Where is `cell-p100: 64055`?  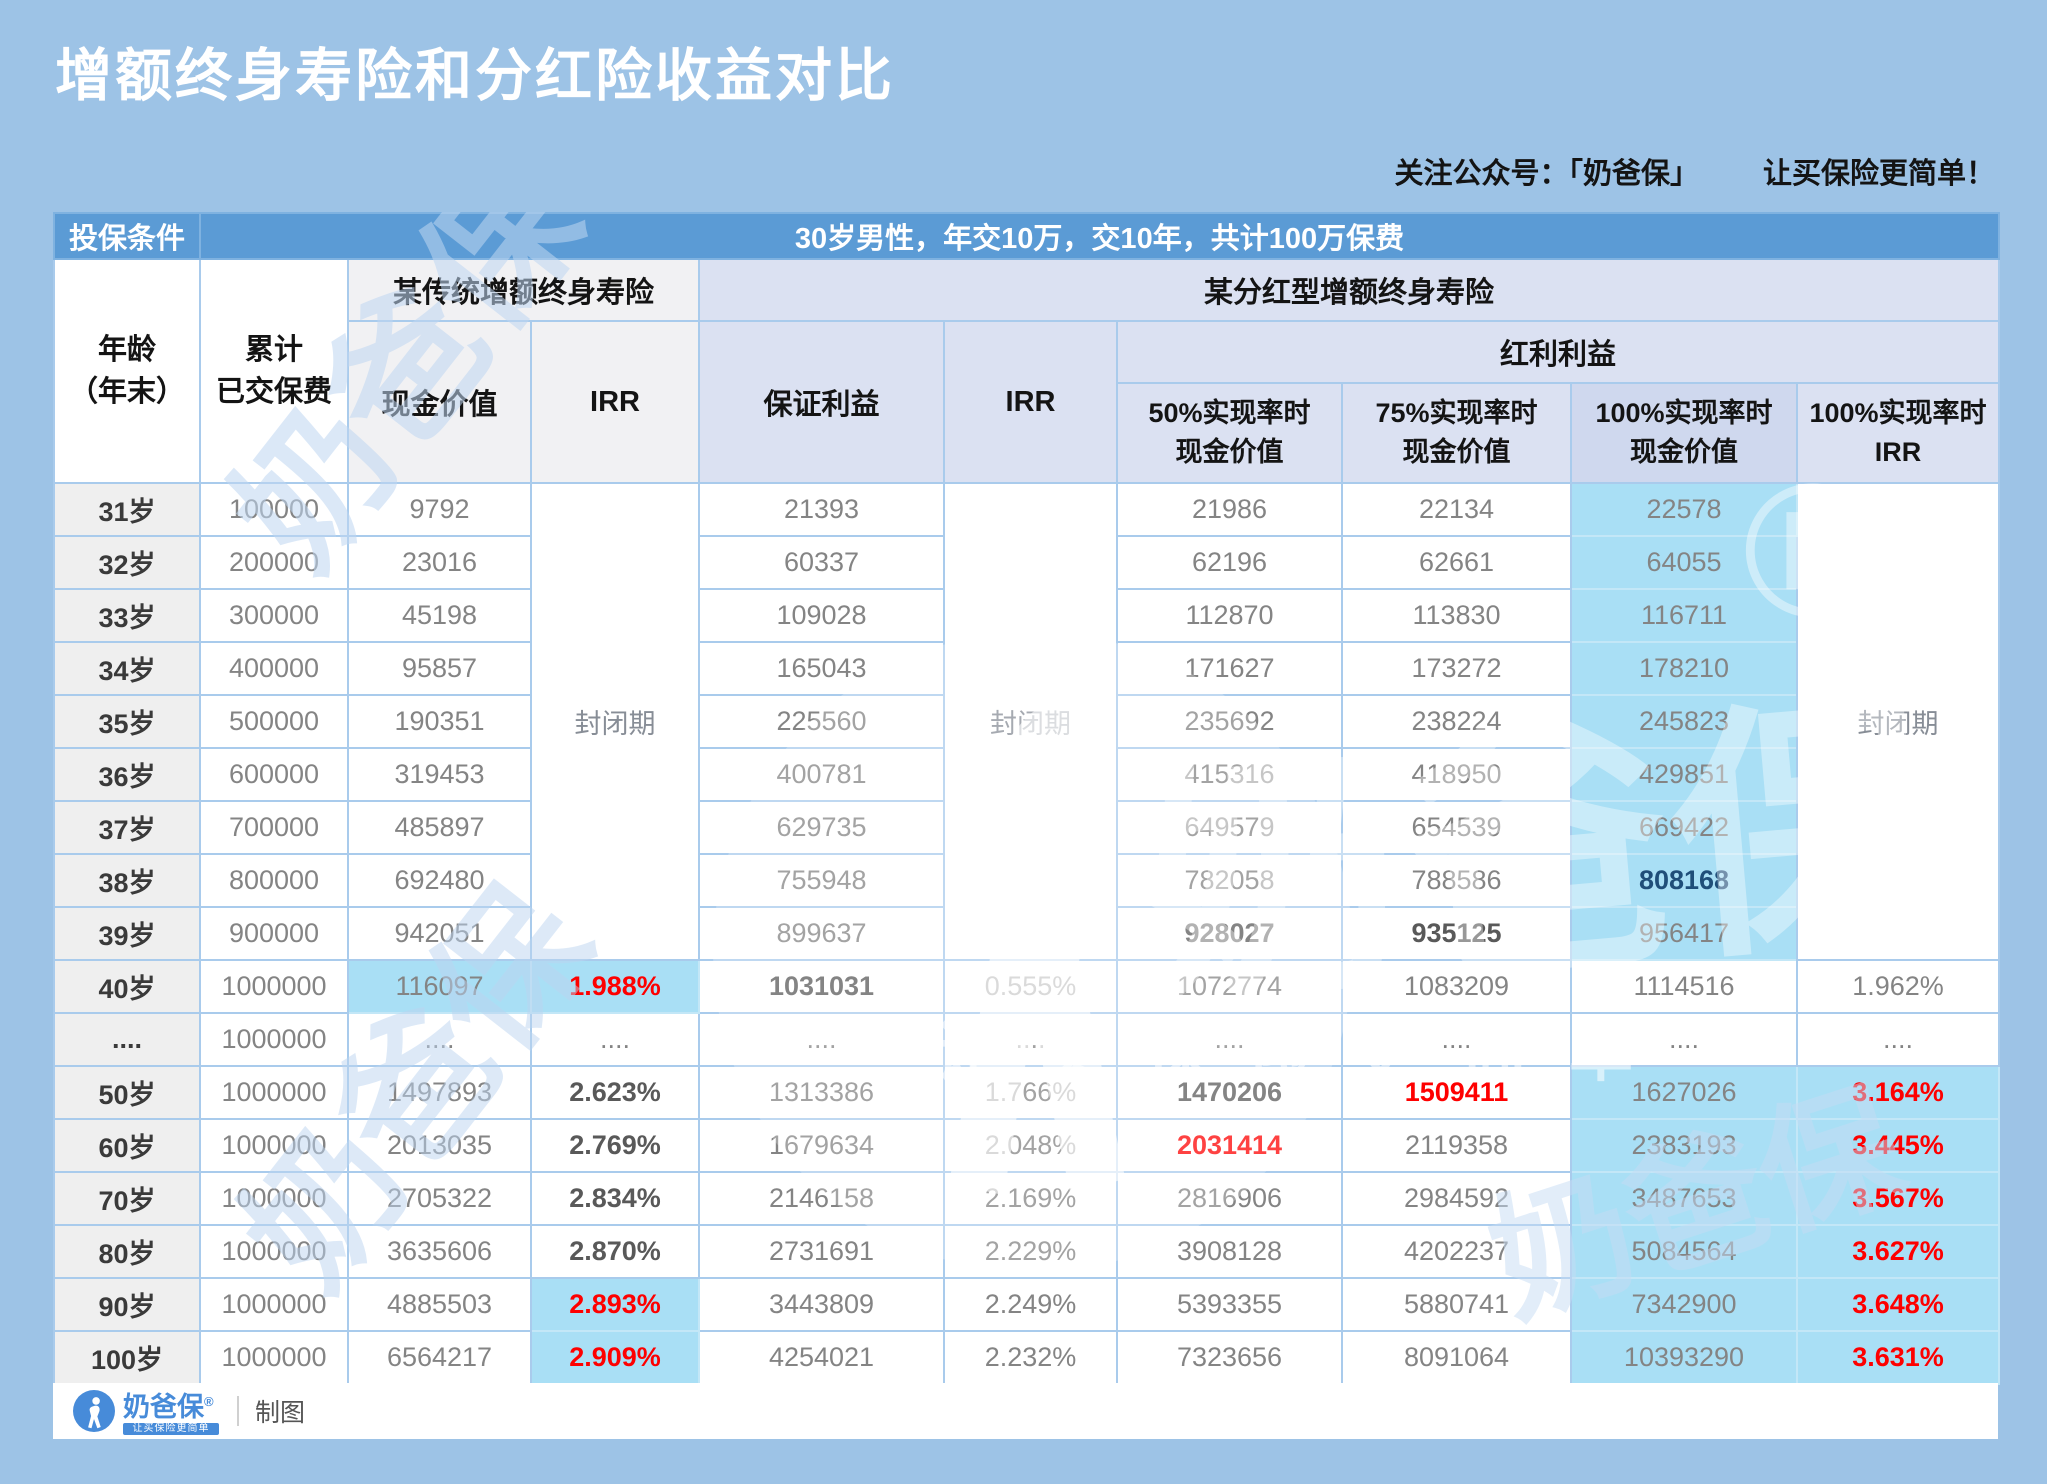 cell-p100: 64055 is located at coordinates (1684, 562).